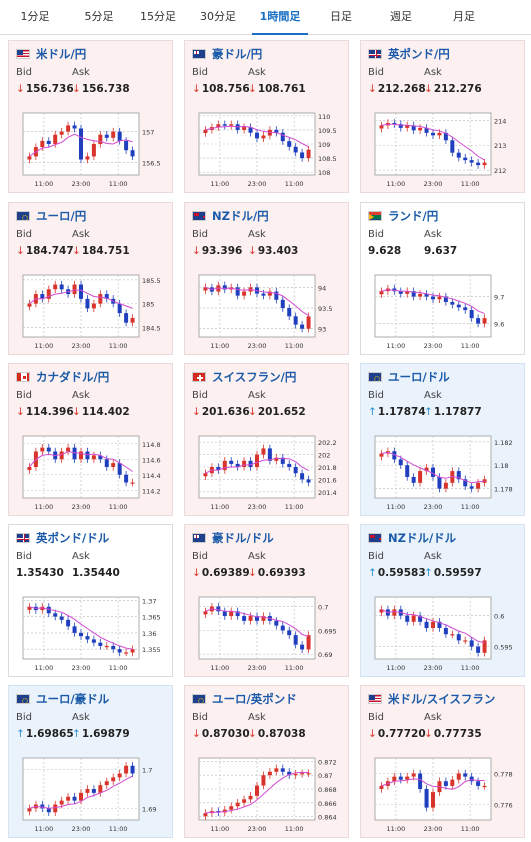 This screenshot has width=531, height=842. What do you see at coordinates (118, 346) in the screenshot?
I see `x-tick-label: 11:00` at bounding box center [118, 346].